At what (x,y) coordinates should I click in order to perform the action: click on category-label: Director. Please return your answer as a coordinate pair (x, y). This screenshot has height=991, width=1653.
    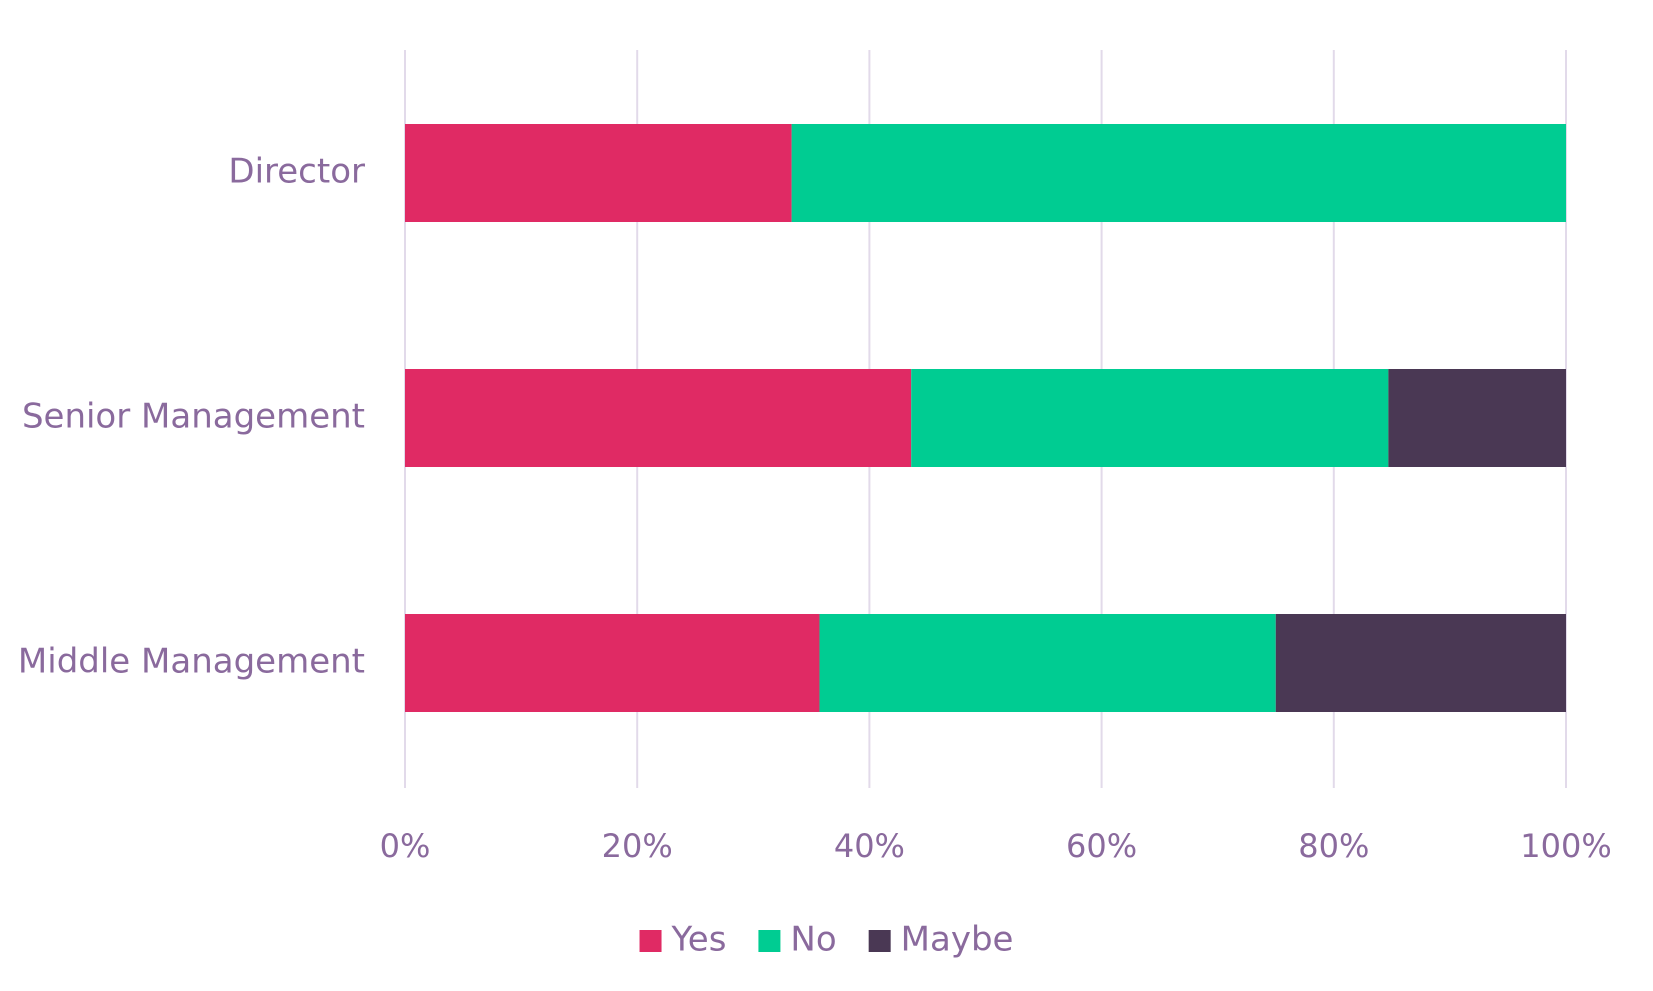
    Looking at the image, I should click on (296, 172).